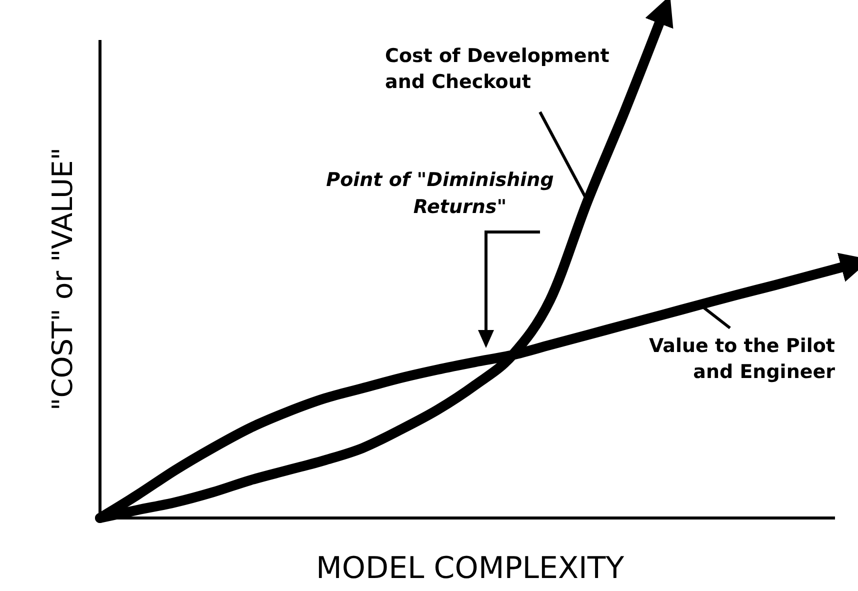 The height and width of the screenshot is (591, 858). Describe the element at coordinates (742, 359) in the screenshot. I see `legend-label: Value to the Pilot and Engineer` at that location.